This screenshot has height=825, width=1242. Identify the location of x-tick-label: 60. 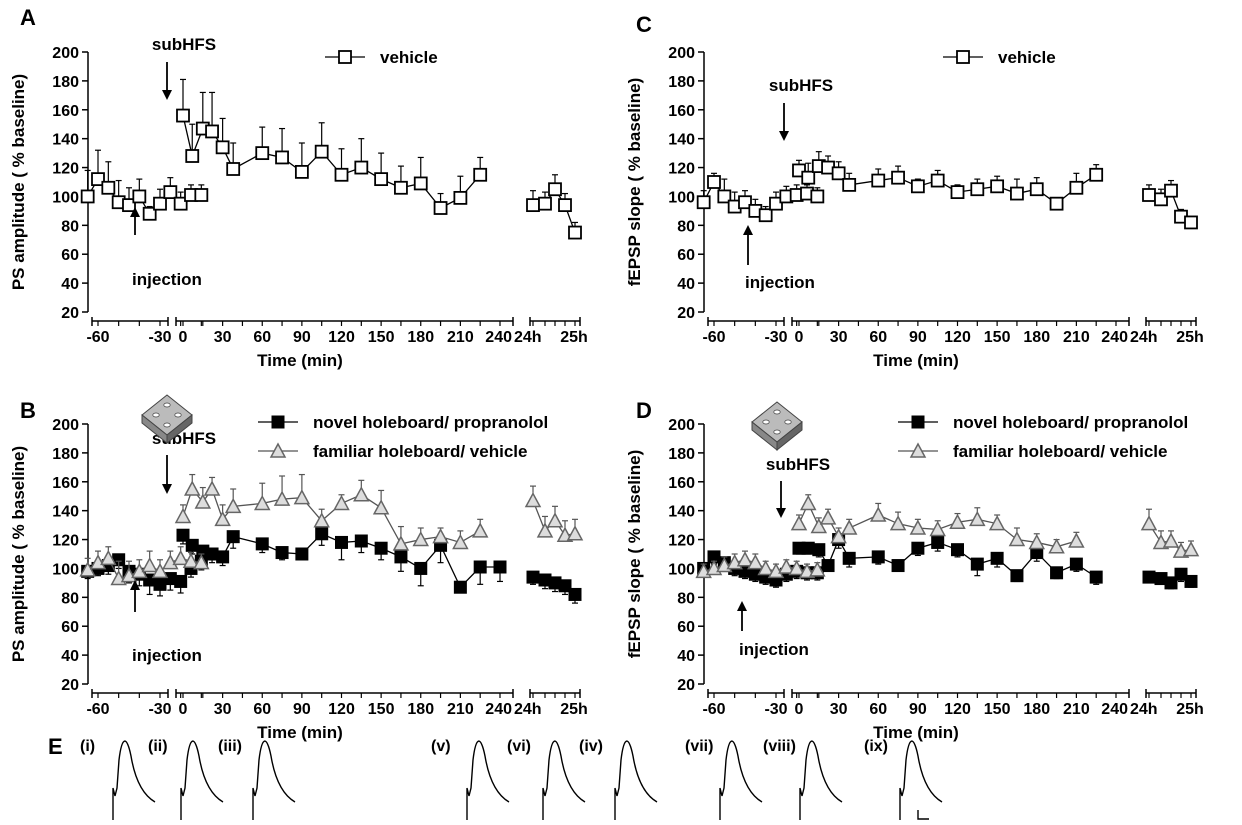
(262, 337).